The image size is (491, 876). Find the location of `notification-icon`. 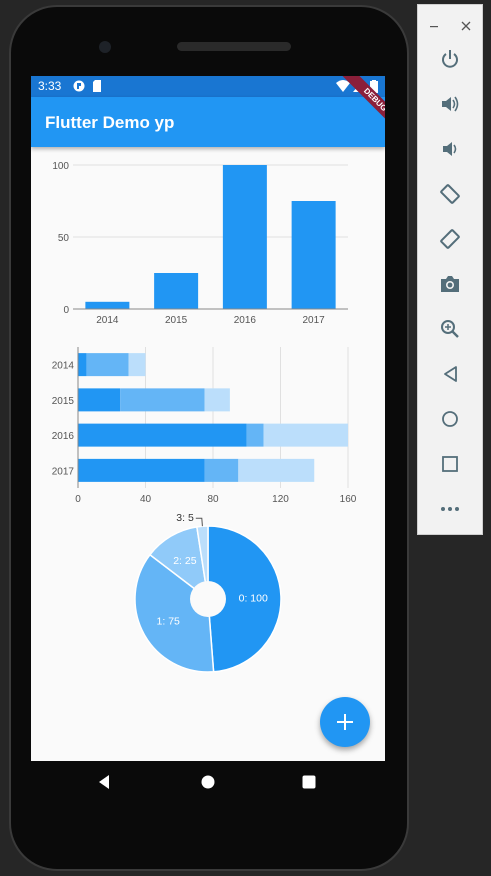

notification-icon is located at coordinates (79, 86).